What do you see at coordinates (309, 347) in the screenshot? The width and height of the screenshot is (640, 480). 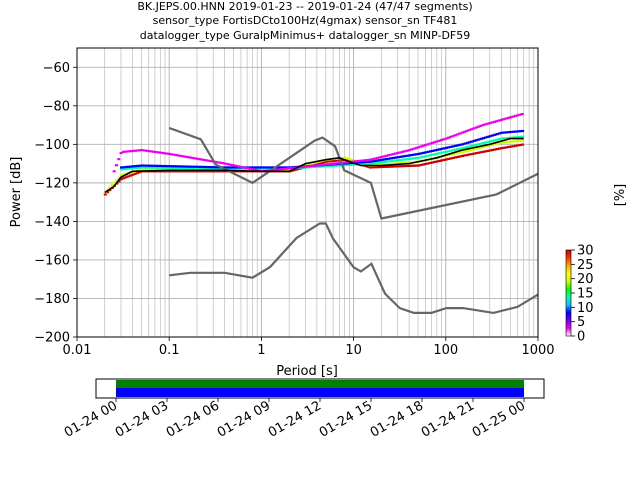 I see `x-axis: 0.01 0.1 1 10 100 1000` at bounding box center [309, 347].